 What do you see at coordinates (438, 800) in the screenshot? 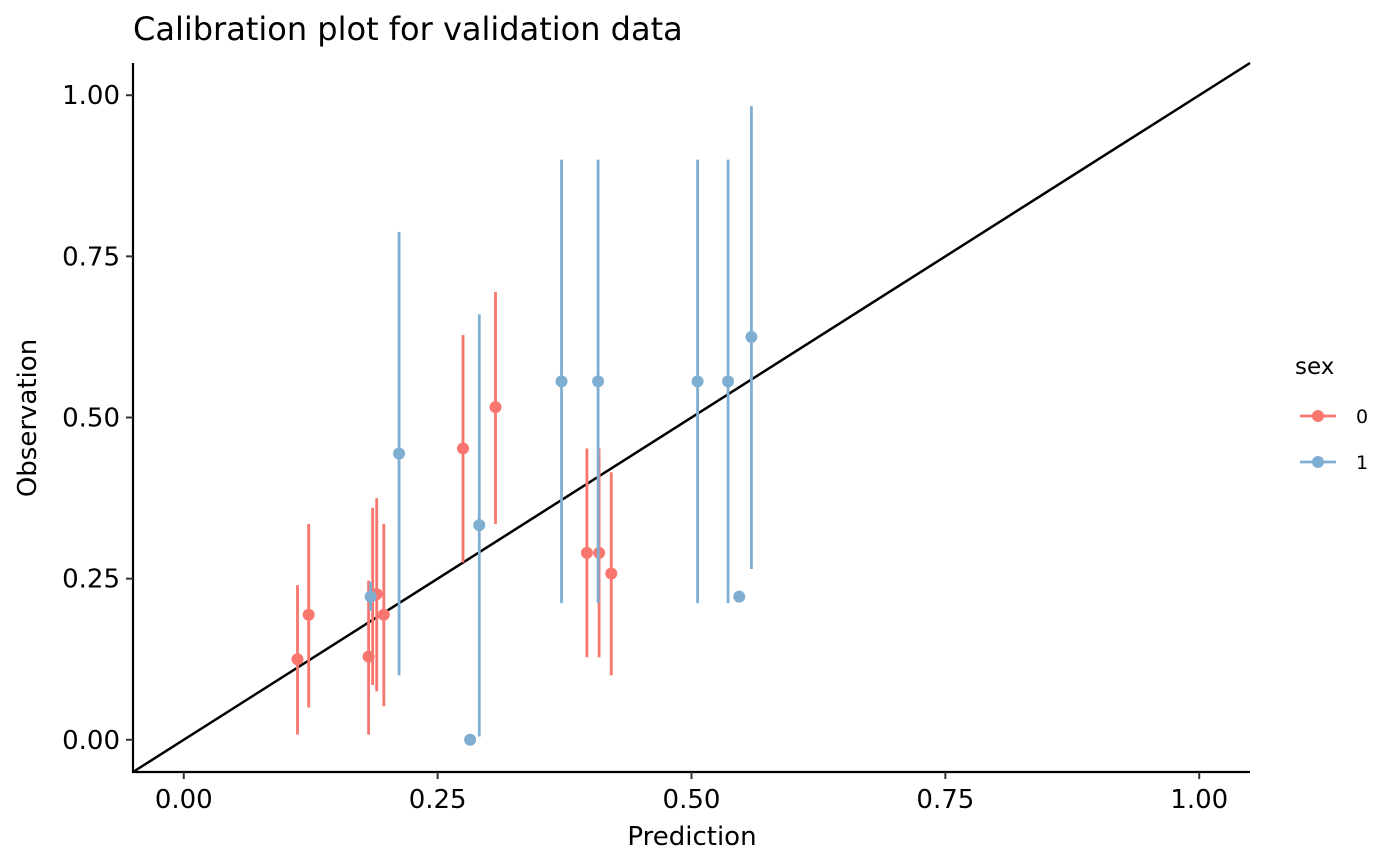
I see `x-tick-label: 0.25` at bounding box center [438, 800].